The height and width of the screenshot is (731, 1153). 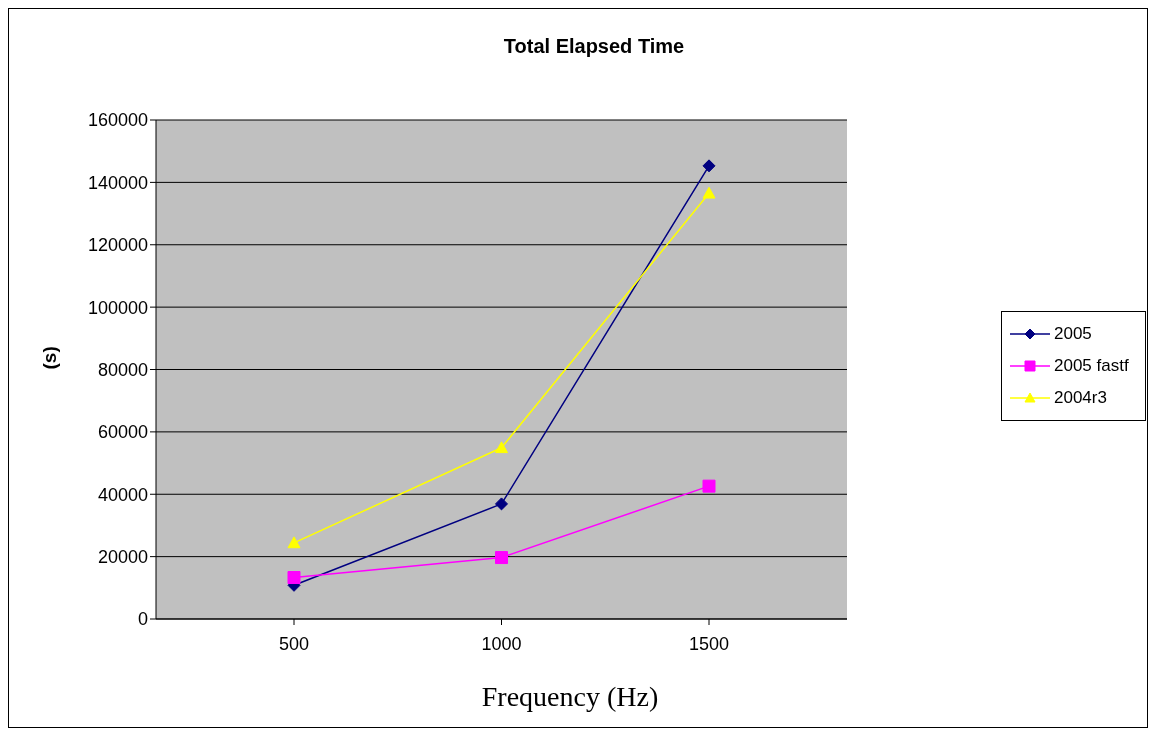 I want to click on y-tick-label: 120000, so click(x=117, y=245).